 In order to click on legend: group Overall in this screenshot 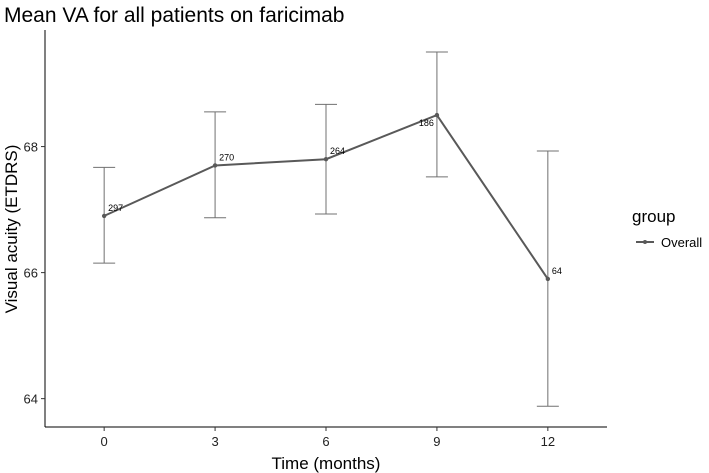, I will do `click(667, 228)`.